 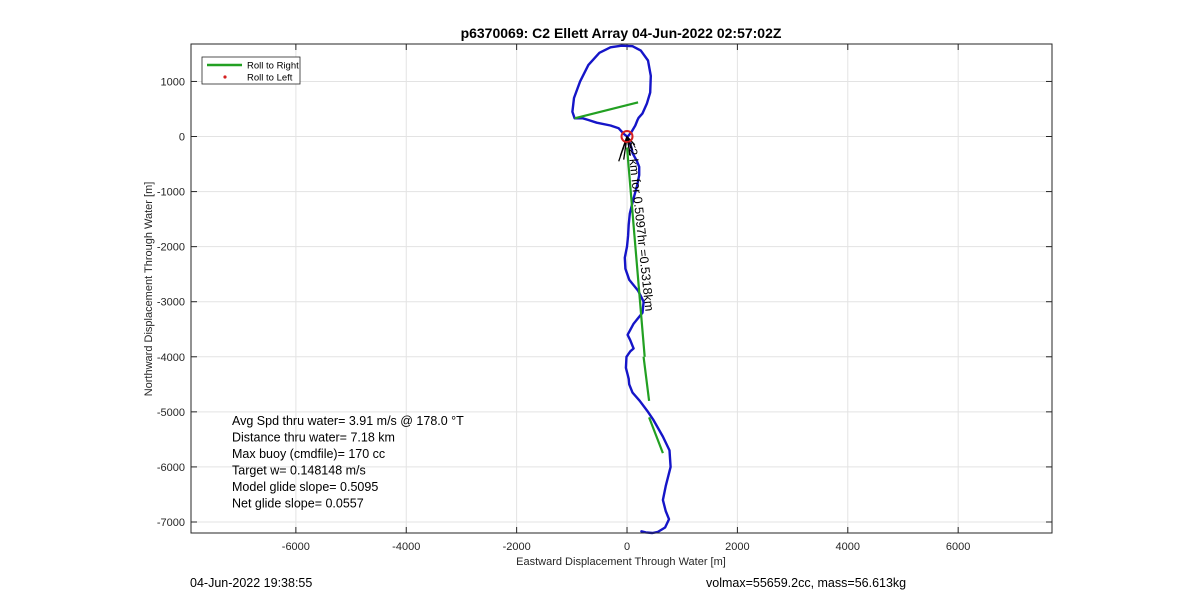 I want to click on legend-roll-left-label: Roll to Left, so click(x=270, y=78).